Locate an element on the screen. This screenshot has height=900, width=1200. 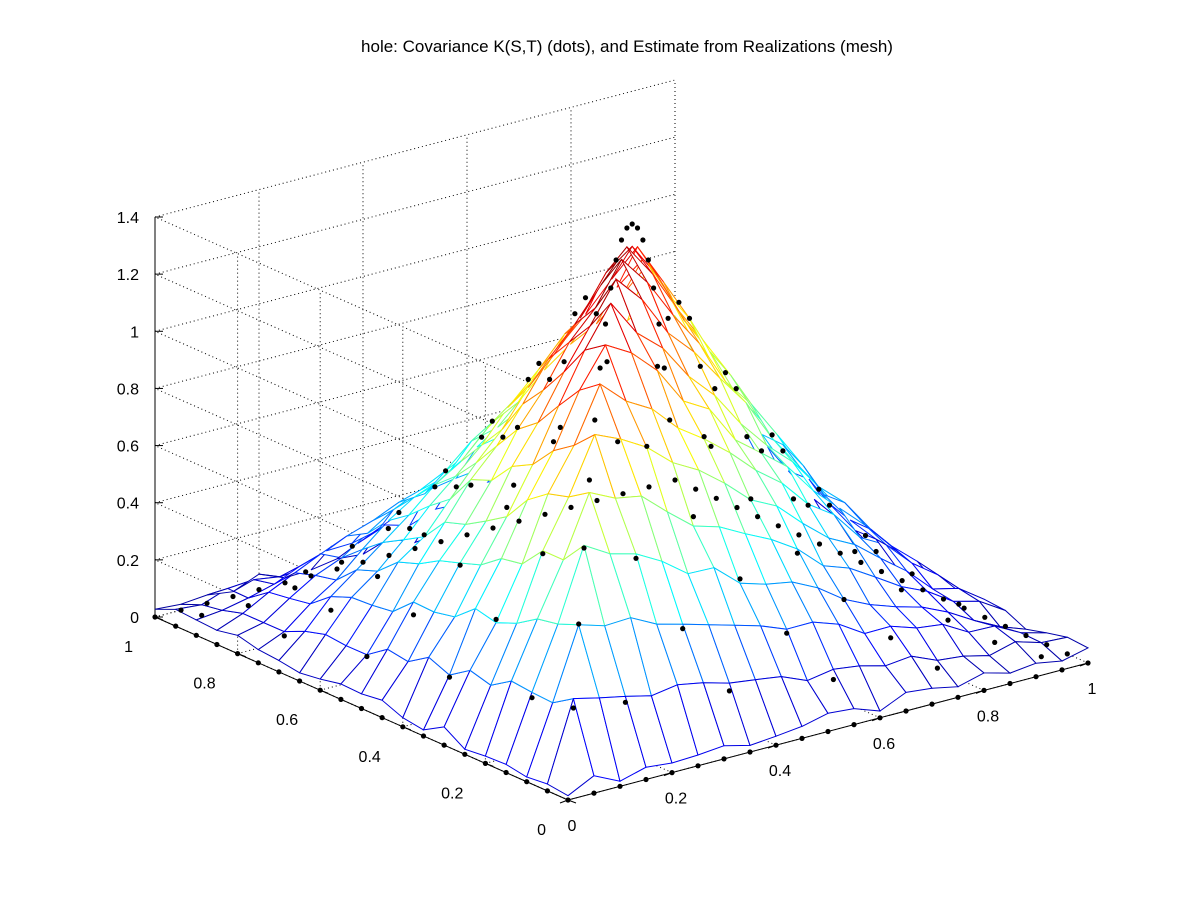
y-tick-label: 1 is located at coordinates (128, 647).